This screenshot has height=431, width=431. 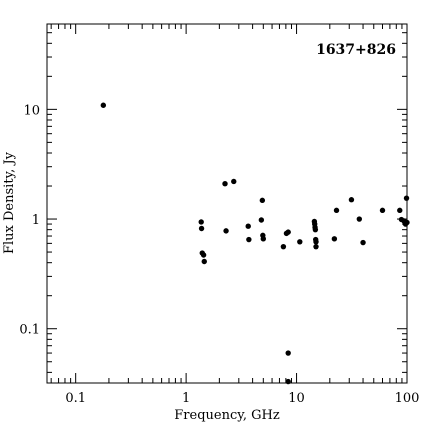 What do you see at coordinates (242, 398) in the screenshot?
I see `x-tick-labels: 0.1 1 10 100` at bounding box center [242, 398].